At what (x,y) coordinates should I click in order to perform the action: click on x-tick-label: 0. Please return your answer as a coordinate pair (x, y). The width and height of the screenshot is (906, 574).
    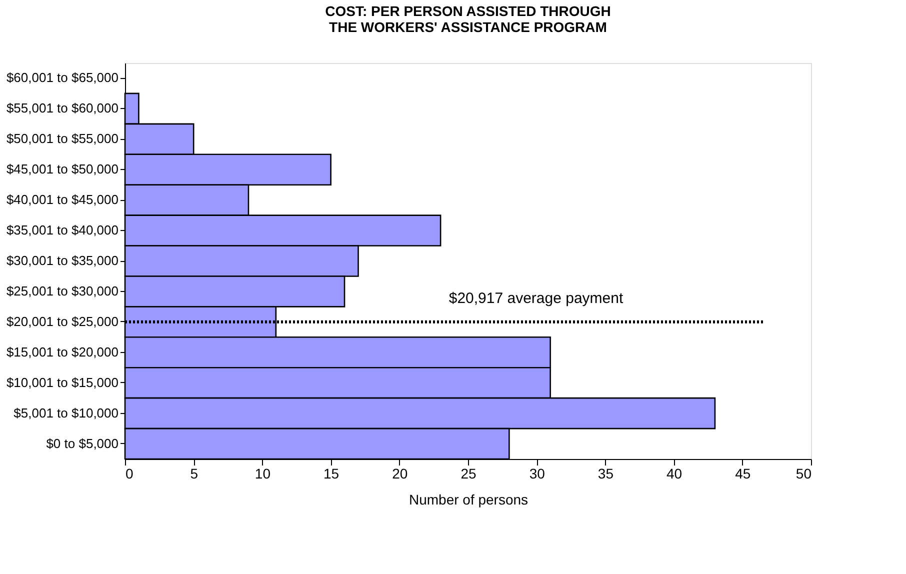
    Looking at the image, I should click on (130, 474).